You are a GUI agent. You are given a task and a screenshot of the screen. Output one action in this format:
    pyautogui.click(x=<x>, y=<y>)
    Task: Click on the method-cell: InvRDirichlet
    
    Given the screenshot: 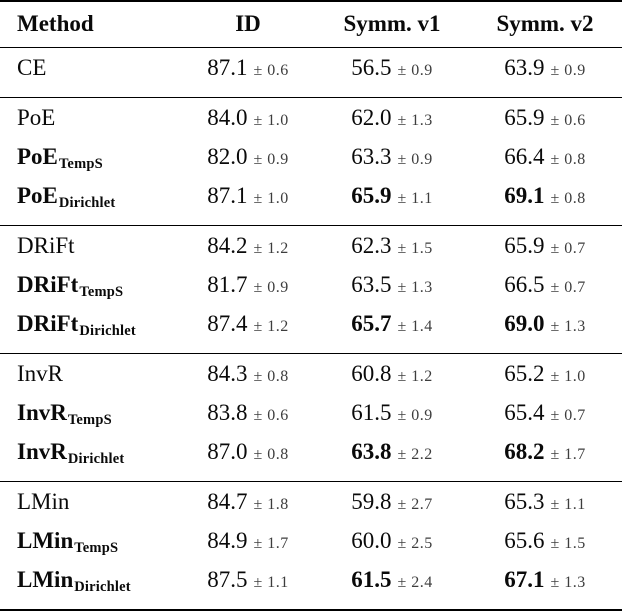 What is the action you would take?
    pyautogui.click(x=90, y=459)
    